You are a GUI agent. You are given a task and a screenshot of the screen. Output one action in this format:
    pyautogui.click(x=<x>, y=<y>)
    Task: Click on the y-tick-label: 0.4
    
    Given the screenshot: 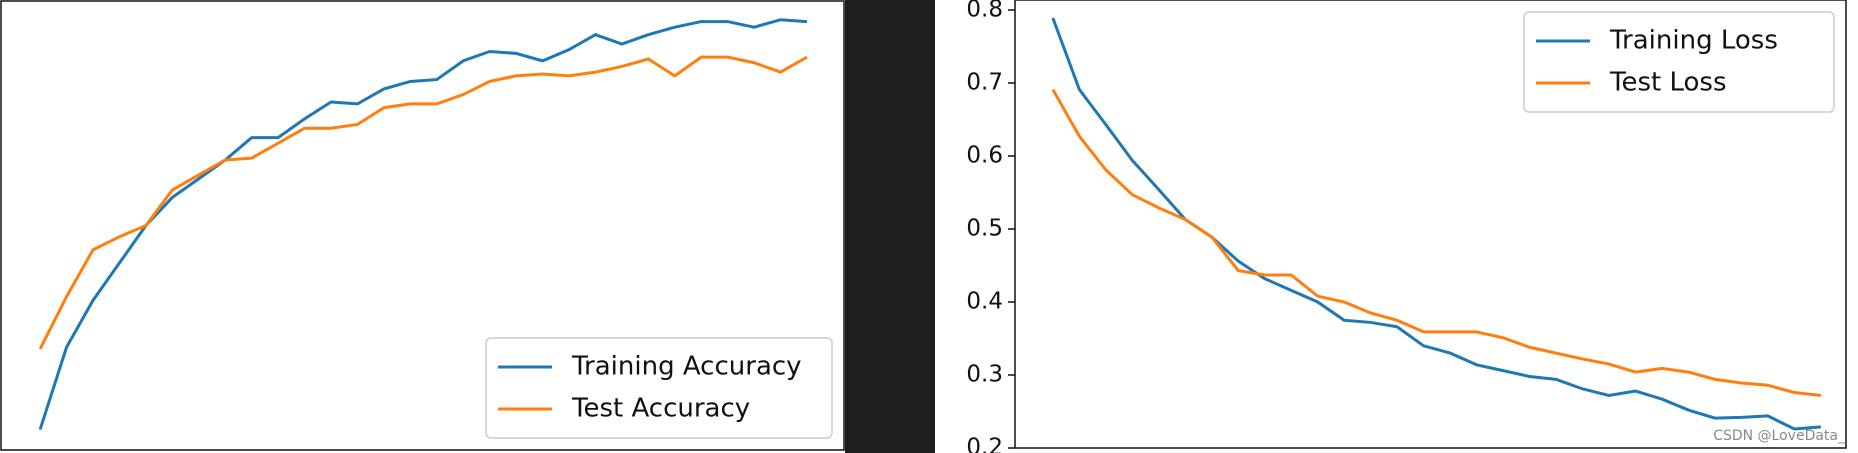 What is the action you would take?
    pyautogui.click(x=984, y=302)
    